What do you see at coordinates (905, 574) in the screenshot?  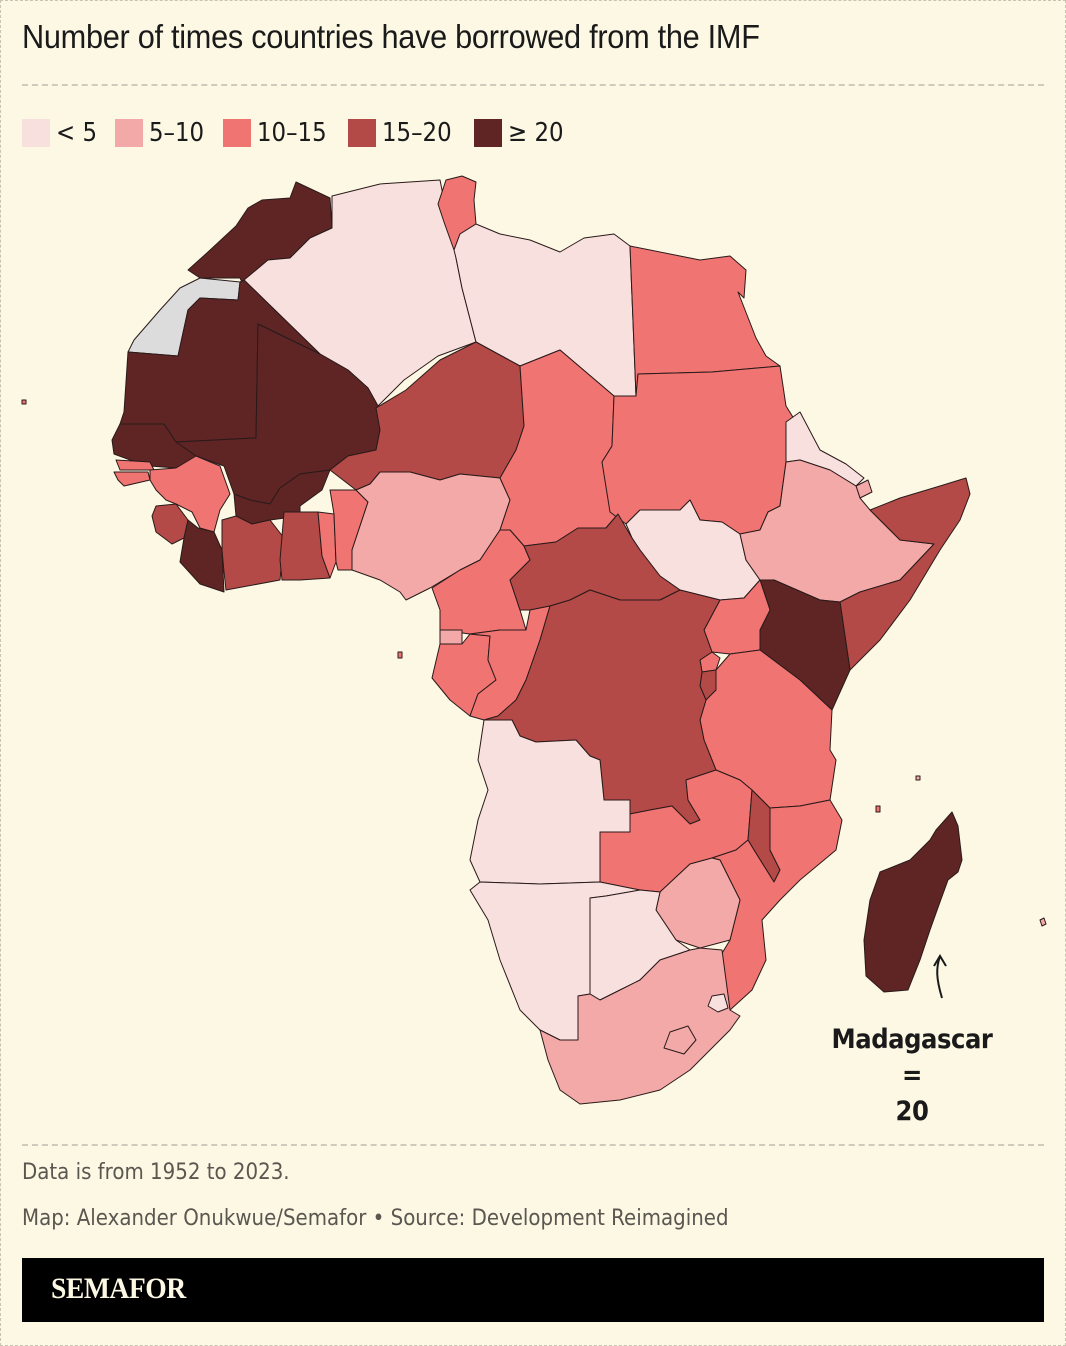 I see `country-somalia: Somalia` at bounding box center [905, 574].